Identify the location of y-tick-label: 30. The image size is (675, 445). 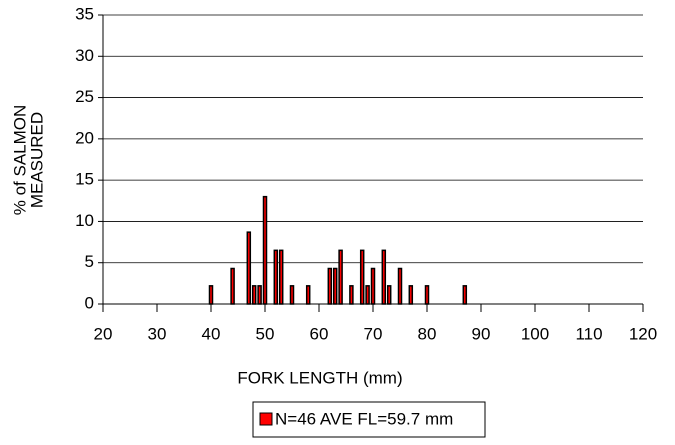
(84, 55).